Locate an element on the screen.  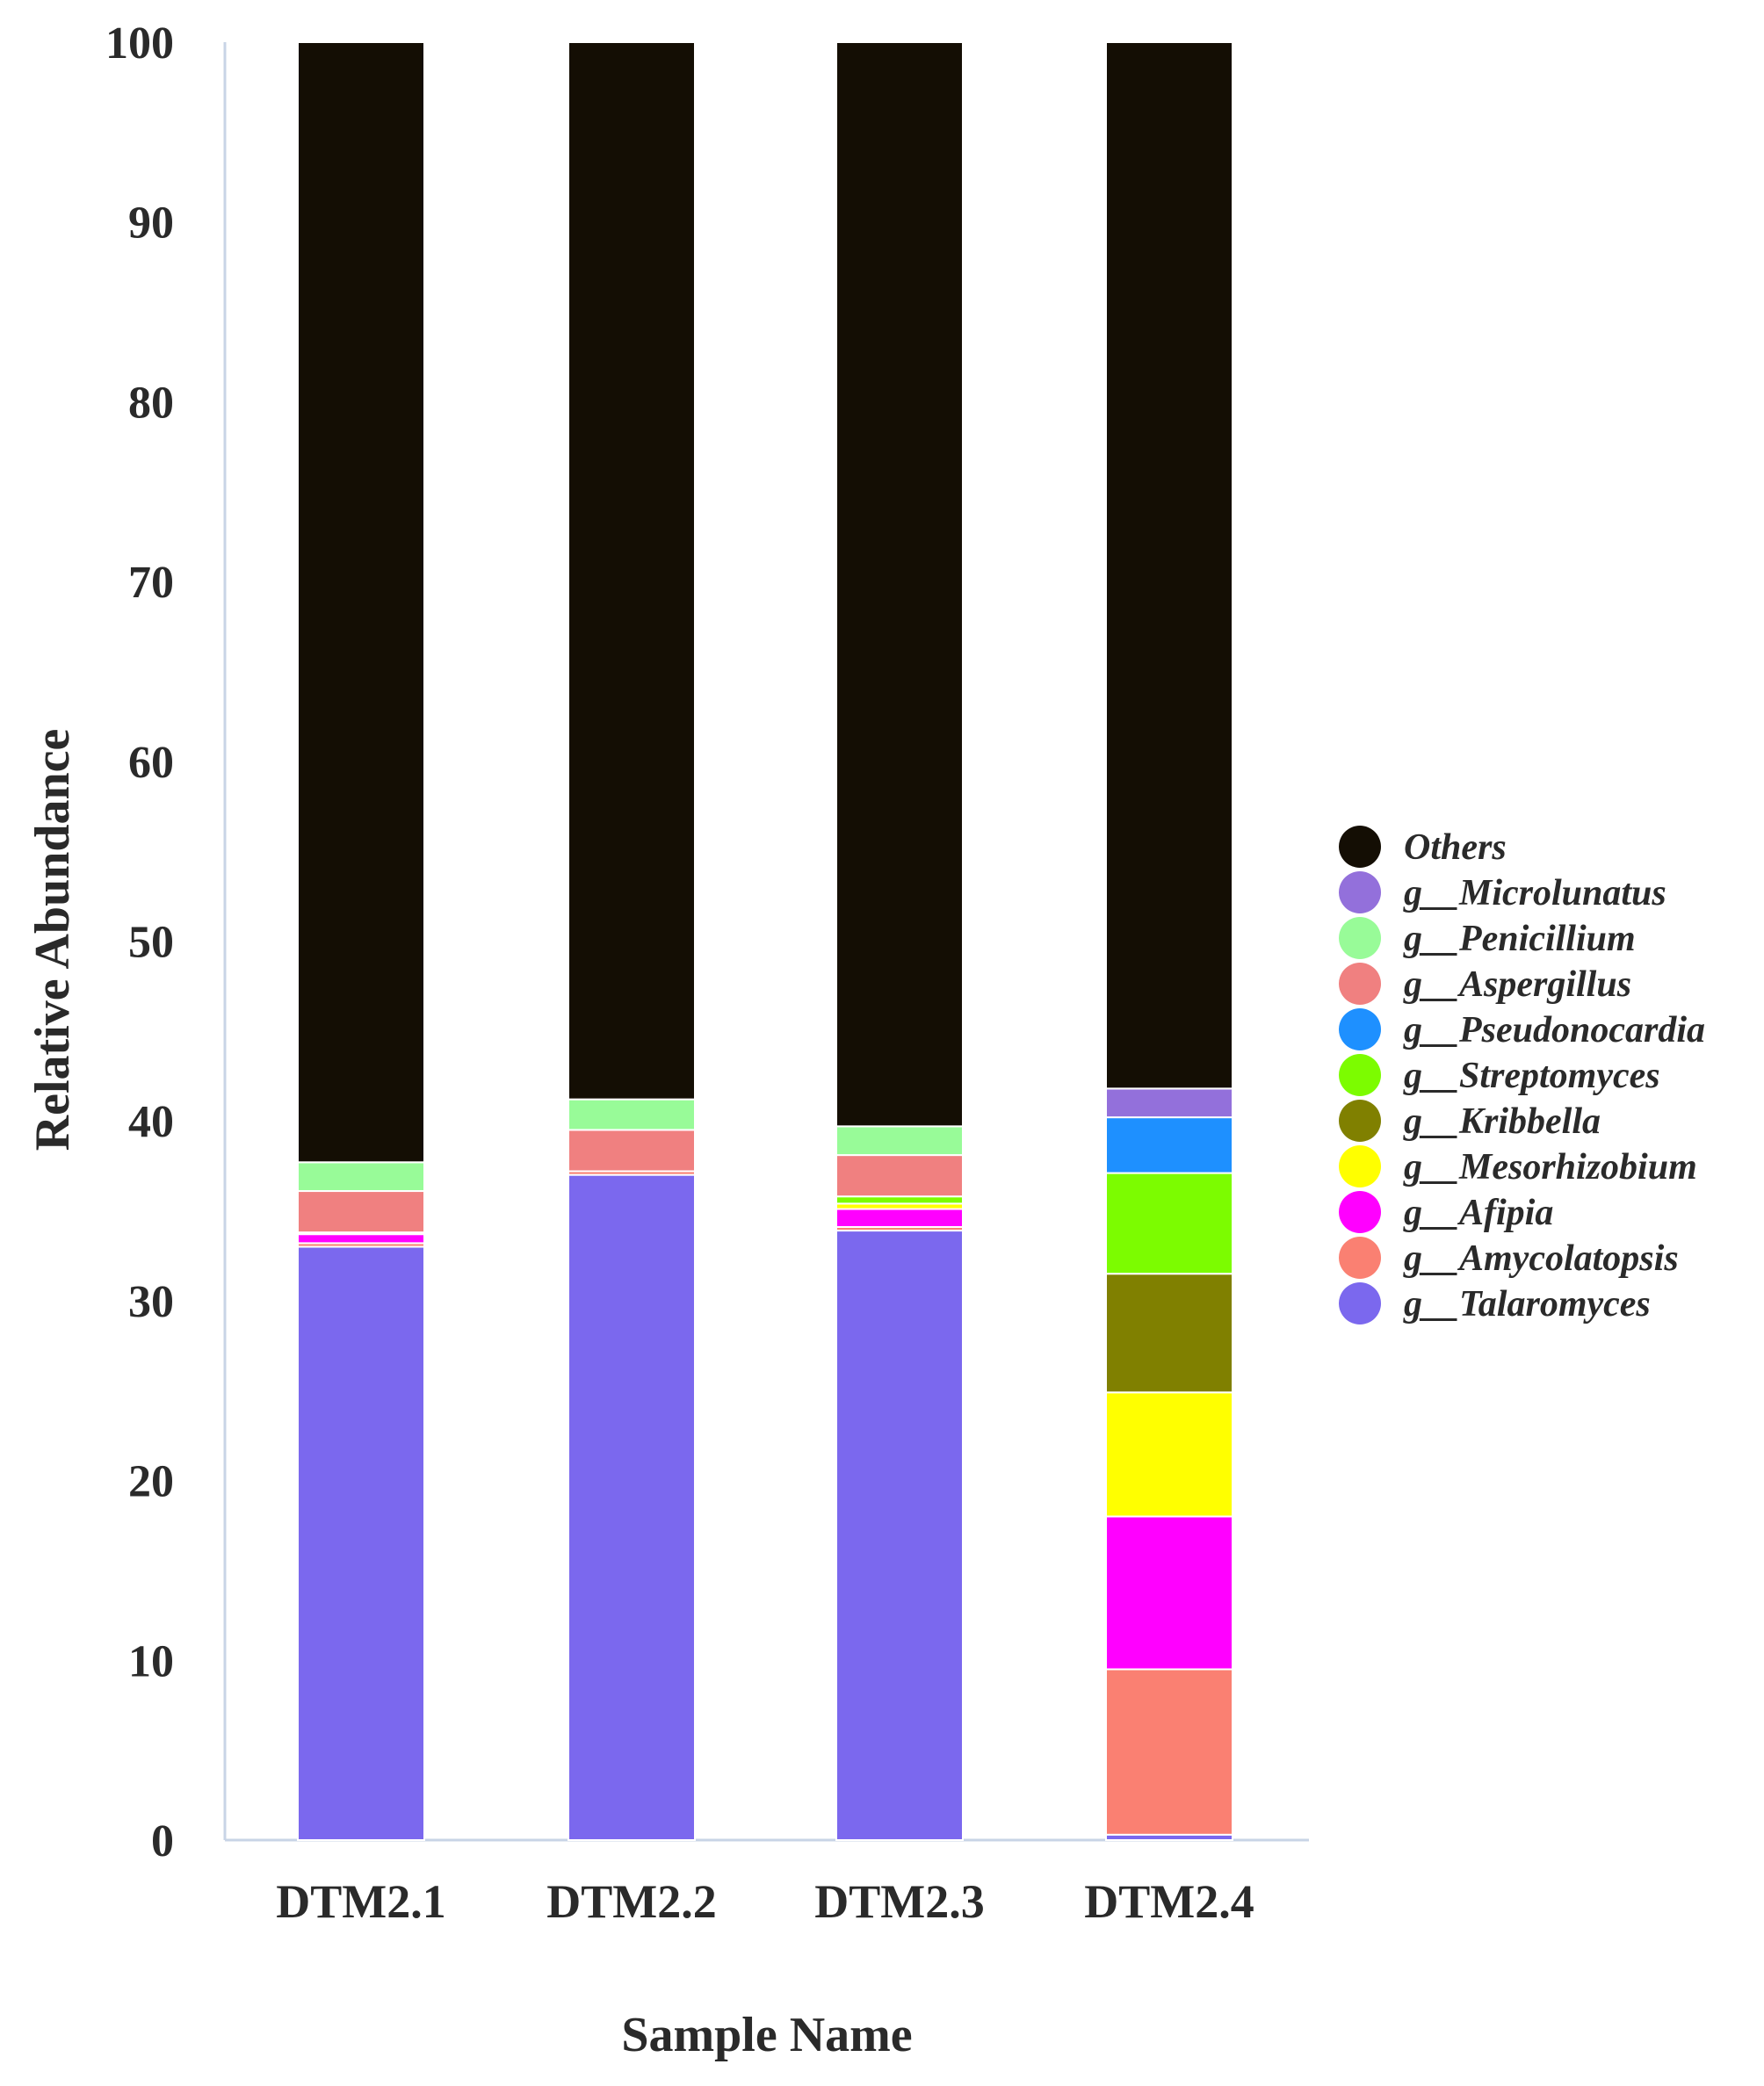
x-tick-label: DTM2.3 is located at coordinates (899, 1901).